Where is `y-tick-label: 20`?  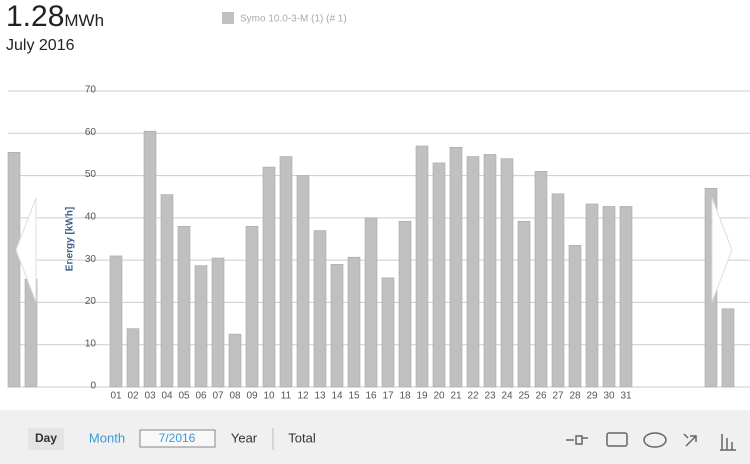 y-tick-label: 20 is located at coordinates (91, 301).